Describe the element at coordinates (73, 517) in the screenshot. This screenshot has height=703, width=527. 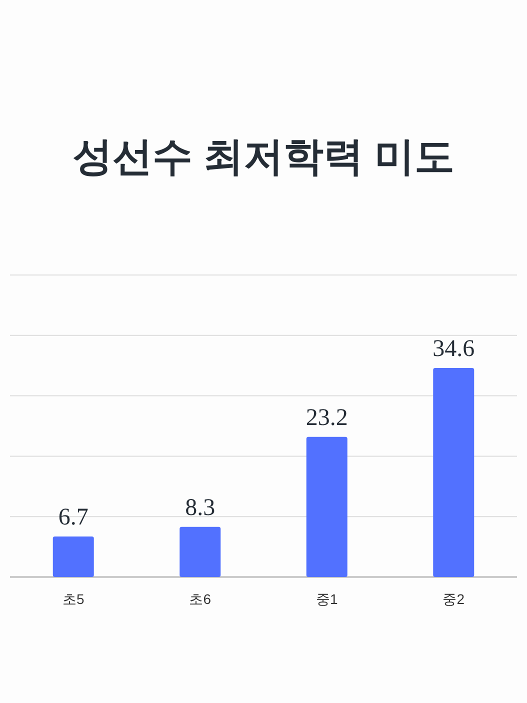
I see `data-label: 6.7` at that location.